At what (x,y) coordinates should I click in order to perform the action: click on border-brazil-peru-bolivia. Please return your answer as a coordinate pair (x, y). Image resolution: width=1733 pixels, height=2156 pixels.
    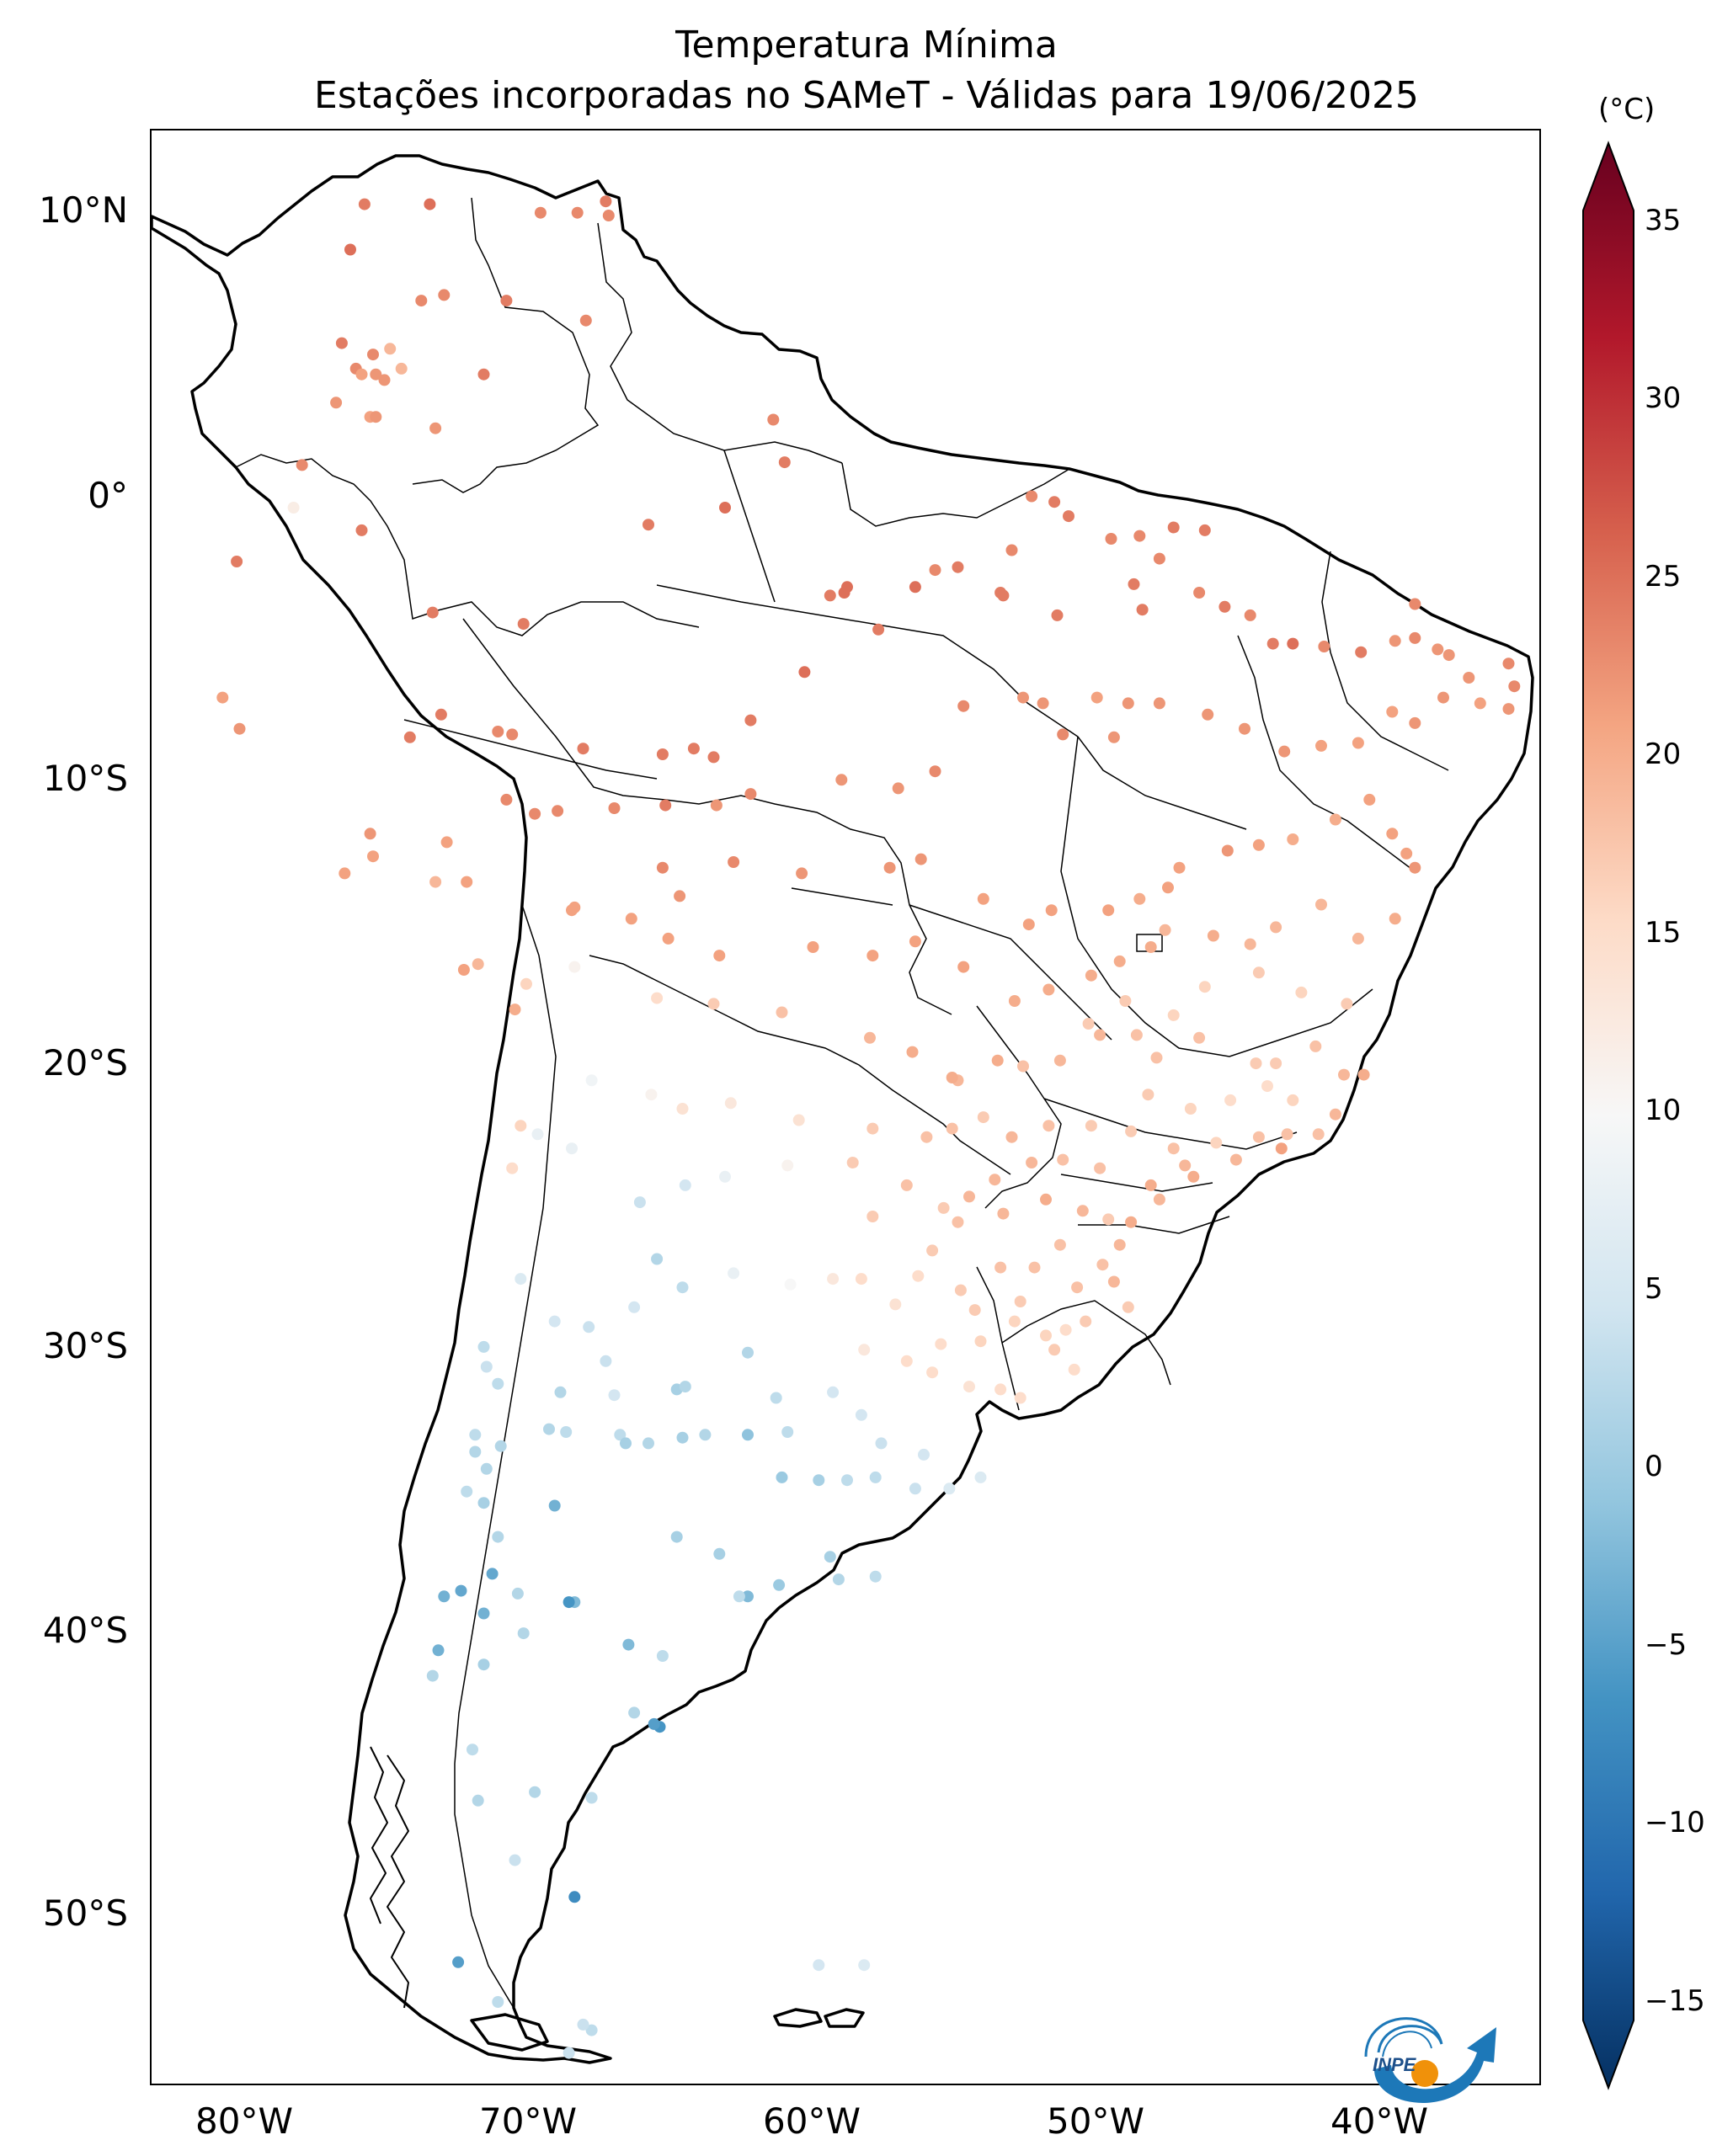
    Looking at the image, I should click on (707, 817).